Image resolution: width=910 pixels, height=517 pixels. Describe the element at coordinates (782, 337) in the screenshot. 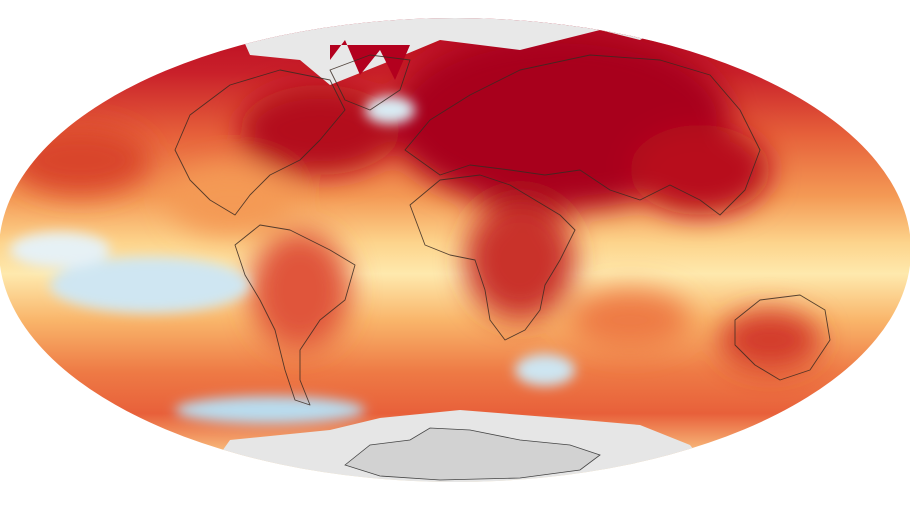

I see `australia` at that location.